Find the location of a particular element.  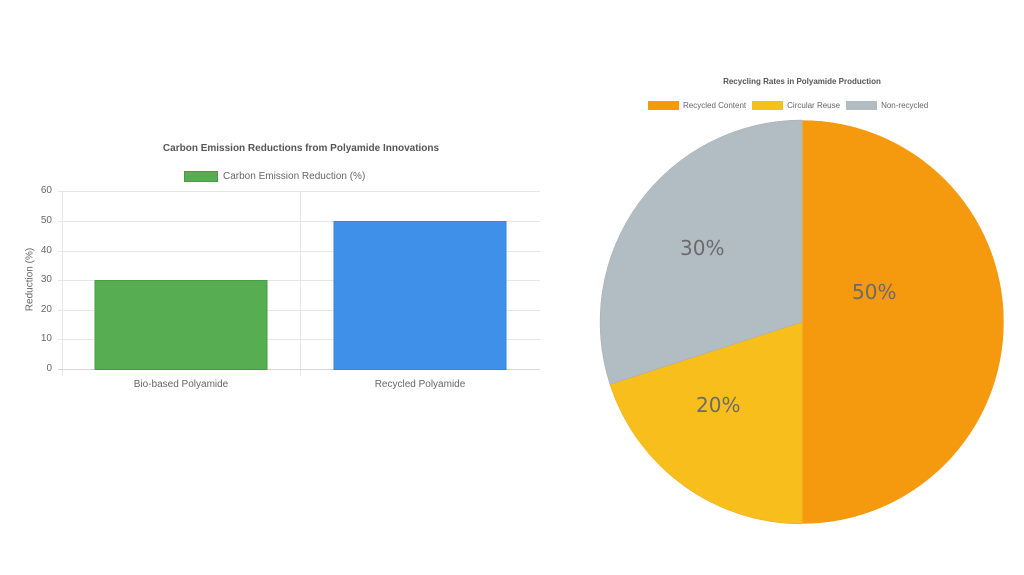

pie-value-label-20: 20% is located at coordinates (718, 405).